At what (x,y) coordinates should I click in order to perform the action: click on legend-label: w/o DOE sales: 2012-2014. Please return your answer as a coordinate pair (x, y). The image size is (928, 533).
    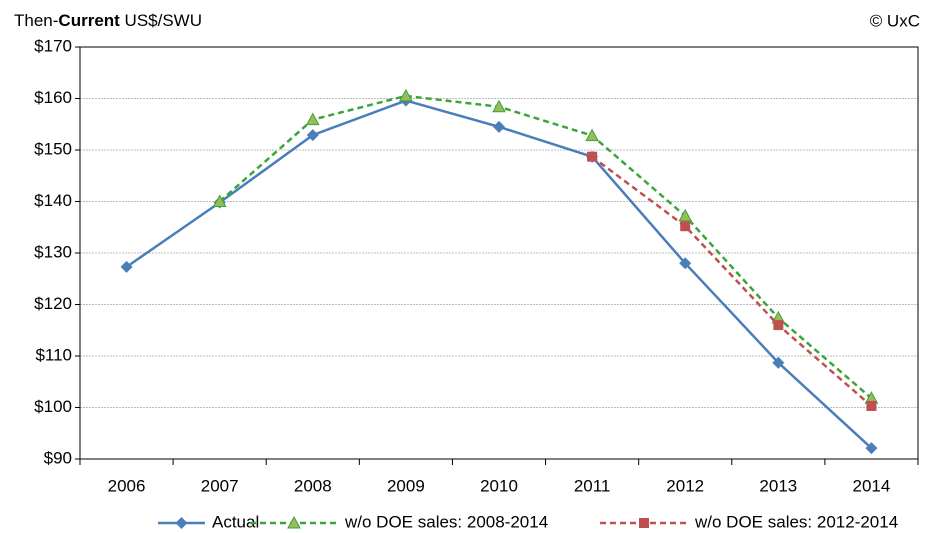
    Looking at the image, I should click on (796, 521).